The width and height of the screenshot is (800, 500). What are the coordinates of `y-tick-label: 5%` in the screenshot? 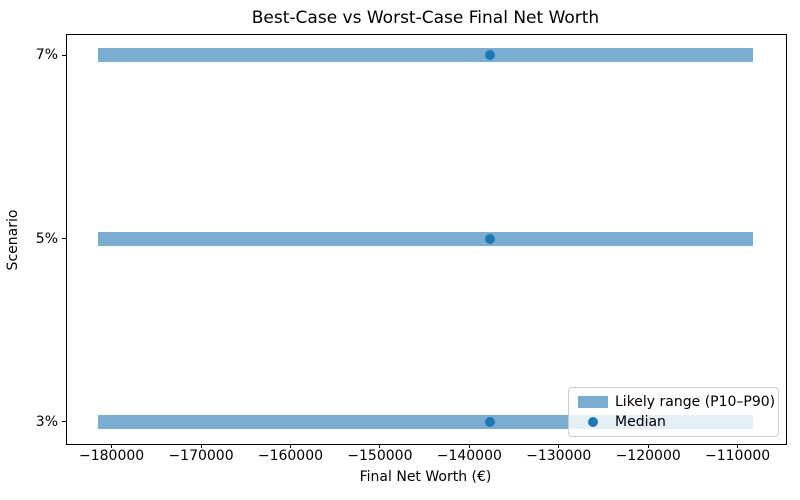 It's located at (46, 238).